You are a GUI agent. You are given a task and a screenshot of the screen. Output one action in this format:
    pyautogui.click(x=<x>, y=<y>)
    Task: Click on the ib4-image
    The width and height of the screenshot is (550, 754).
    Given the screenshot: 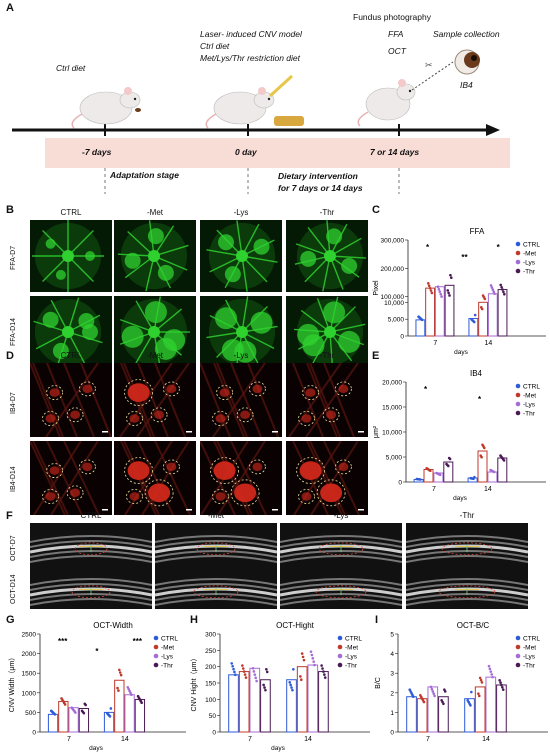 What is the action you would take?
    pyautogui.click(x=241, y=478)
    